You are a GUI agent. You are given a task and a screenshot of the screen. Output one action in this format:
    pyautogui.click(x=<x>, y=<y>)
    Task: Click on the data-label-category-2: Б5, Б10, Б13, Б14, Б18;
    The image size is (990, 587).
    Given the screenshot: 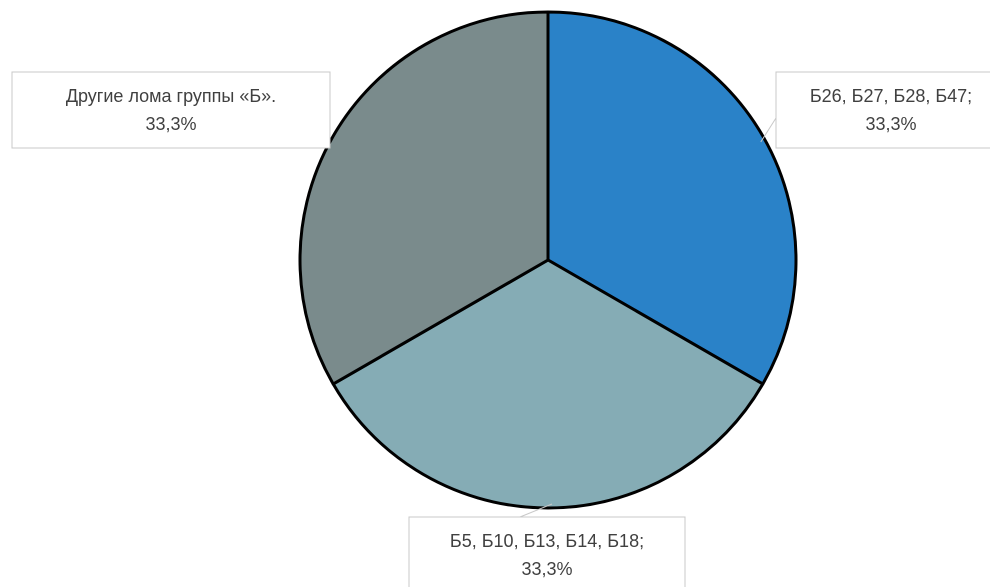 What is the action you would take?
    pyautogui.click(x=547, y=541)
    